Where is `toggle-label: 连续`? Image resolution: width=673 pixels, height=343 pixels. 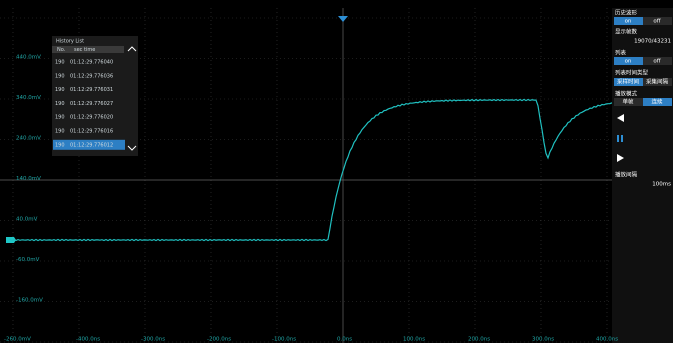
toggle-label: 连续 is located at coordinates (657, 102).